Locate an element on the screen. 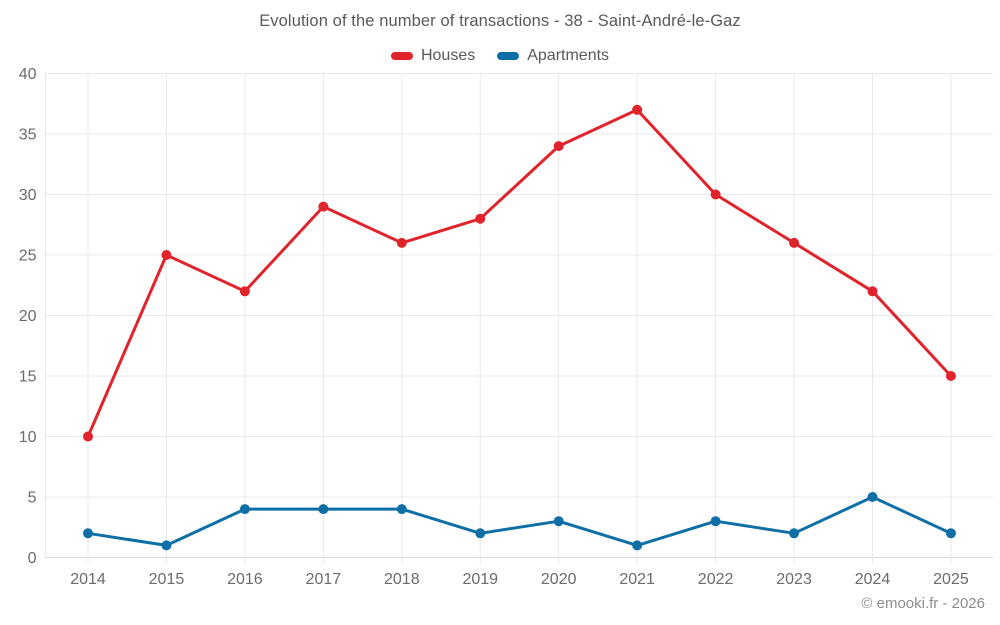 This screenshot has width=1000, height=625. y-tick-label-0: 0 is located at coordinates (32, 558).